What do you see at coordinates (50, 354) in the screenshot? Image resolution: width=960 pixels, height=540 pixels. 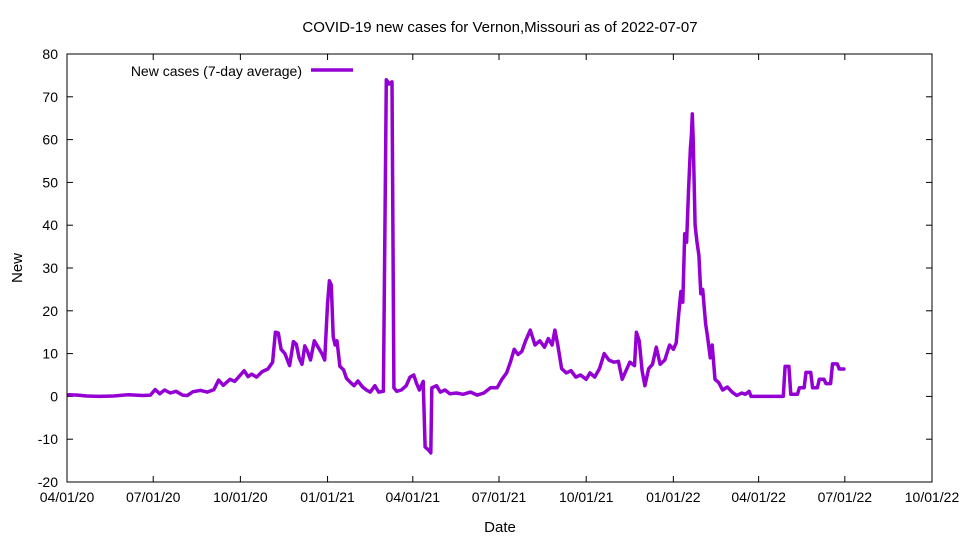 I see `y-tick-label: 10` at bounding box center [50, 354].